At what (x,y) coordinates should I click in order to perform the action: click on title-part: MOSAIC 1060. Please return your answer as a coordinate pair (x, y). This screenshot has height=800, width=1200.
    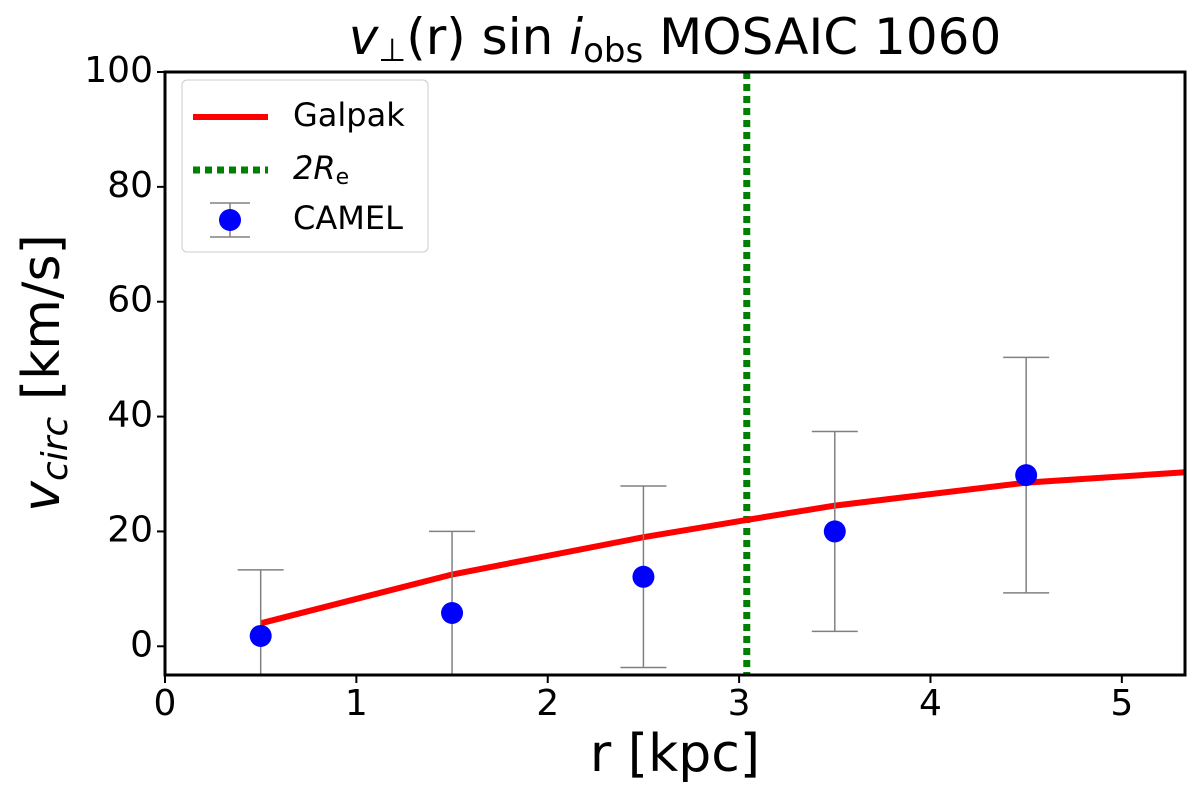
    Looking at the image, I should click on (822, 37).